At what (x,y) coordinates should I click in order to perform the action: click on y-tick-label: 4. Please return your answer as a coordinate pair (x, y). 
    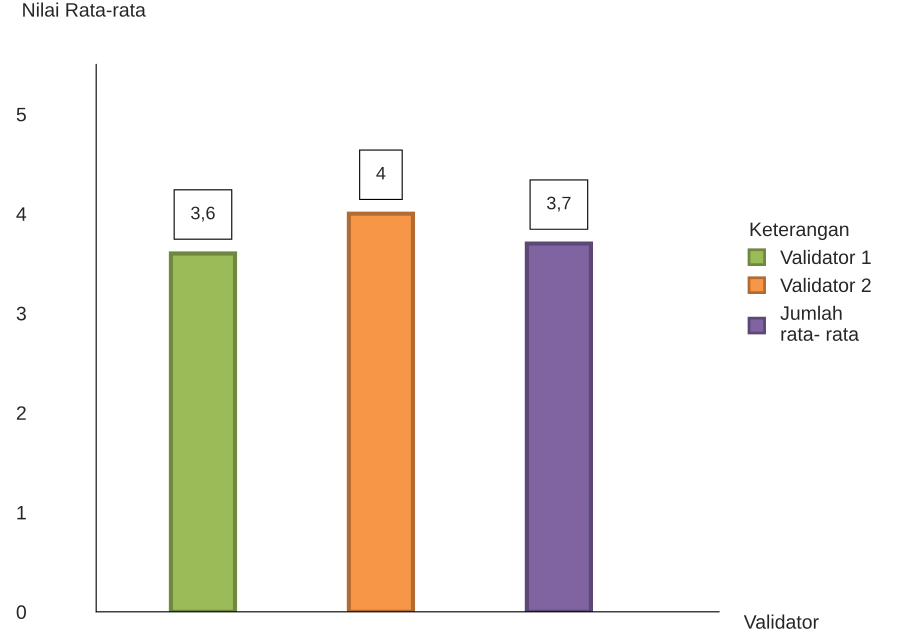
    Looking at the image, I should click on (21, 214).